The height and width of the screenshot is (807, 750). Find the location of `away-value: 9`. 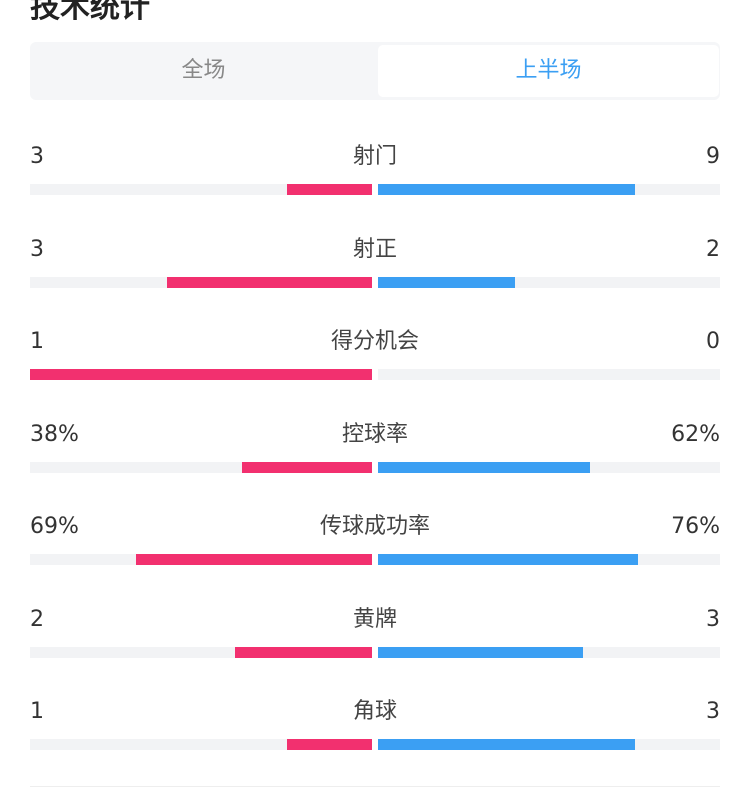

away-value: 9 is located at coordinates (713, 156).